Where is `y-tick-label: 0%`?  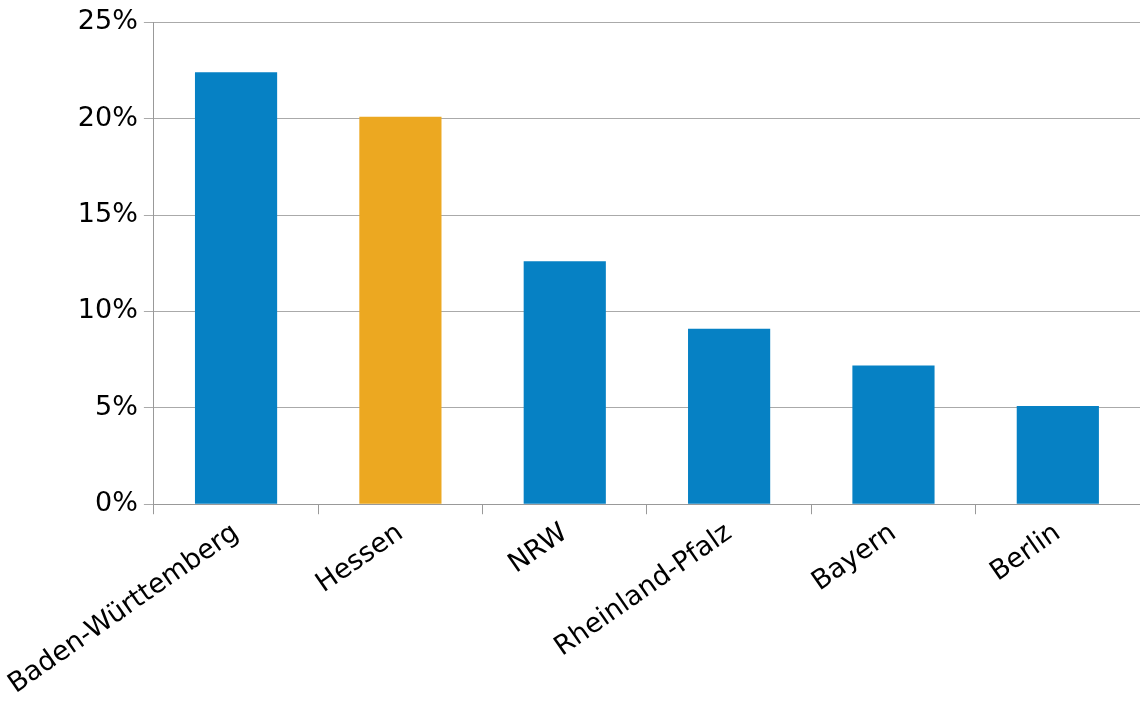
y-tick-label: 0% is located at coordinates (116, 502).